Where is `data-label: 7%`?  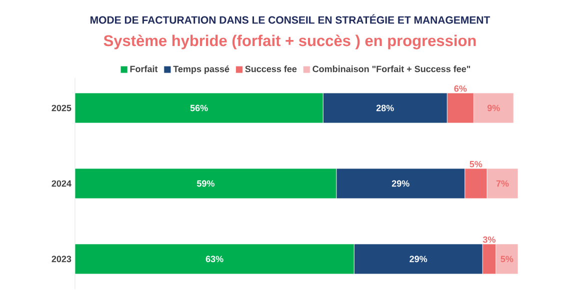 data-label: 7% is located at coordinates (502, 183).